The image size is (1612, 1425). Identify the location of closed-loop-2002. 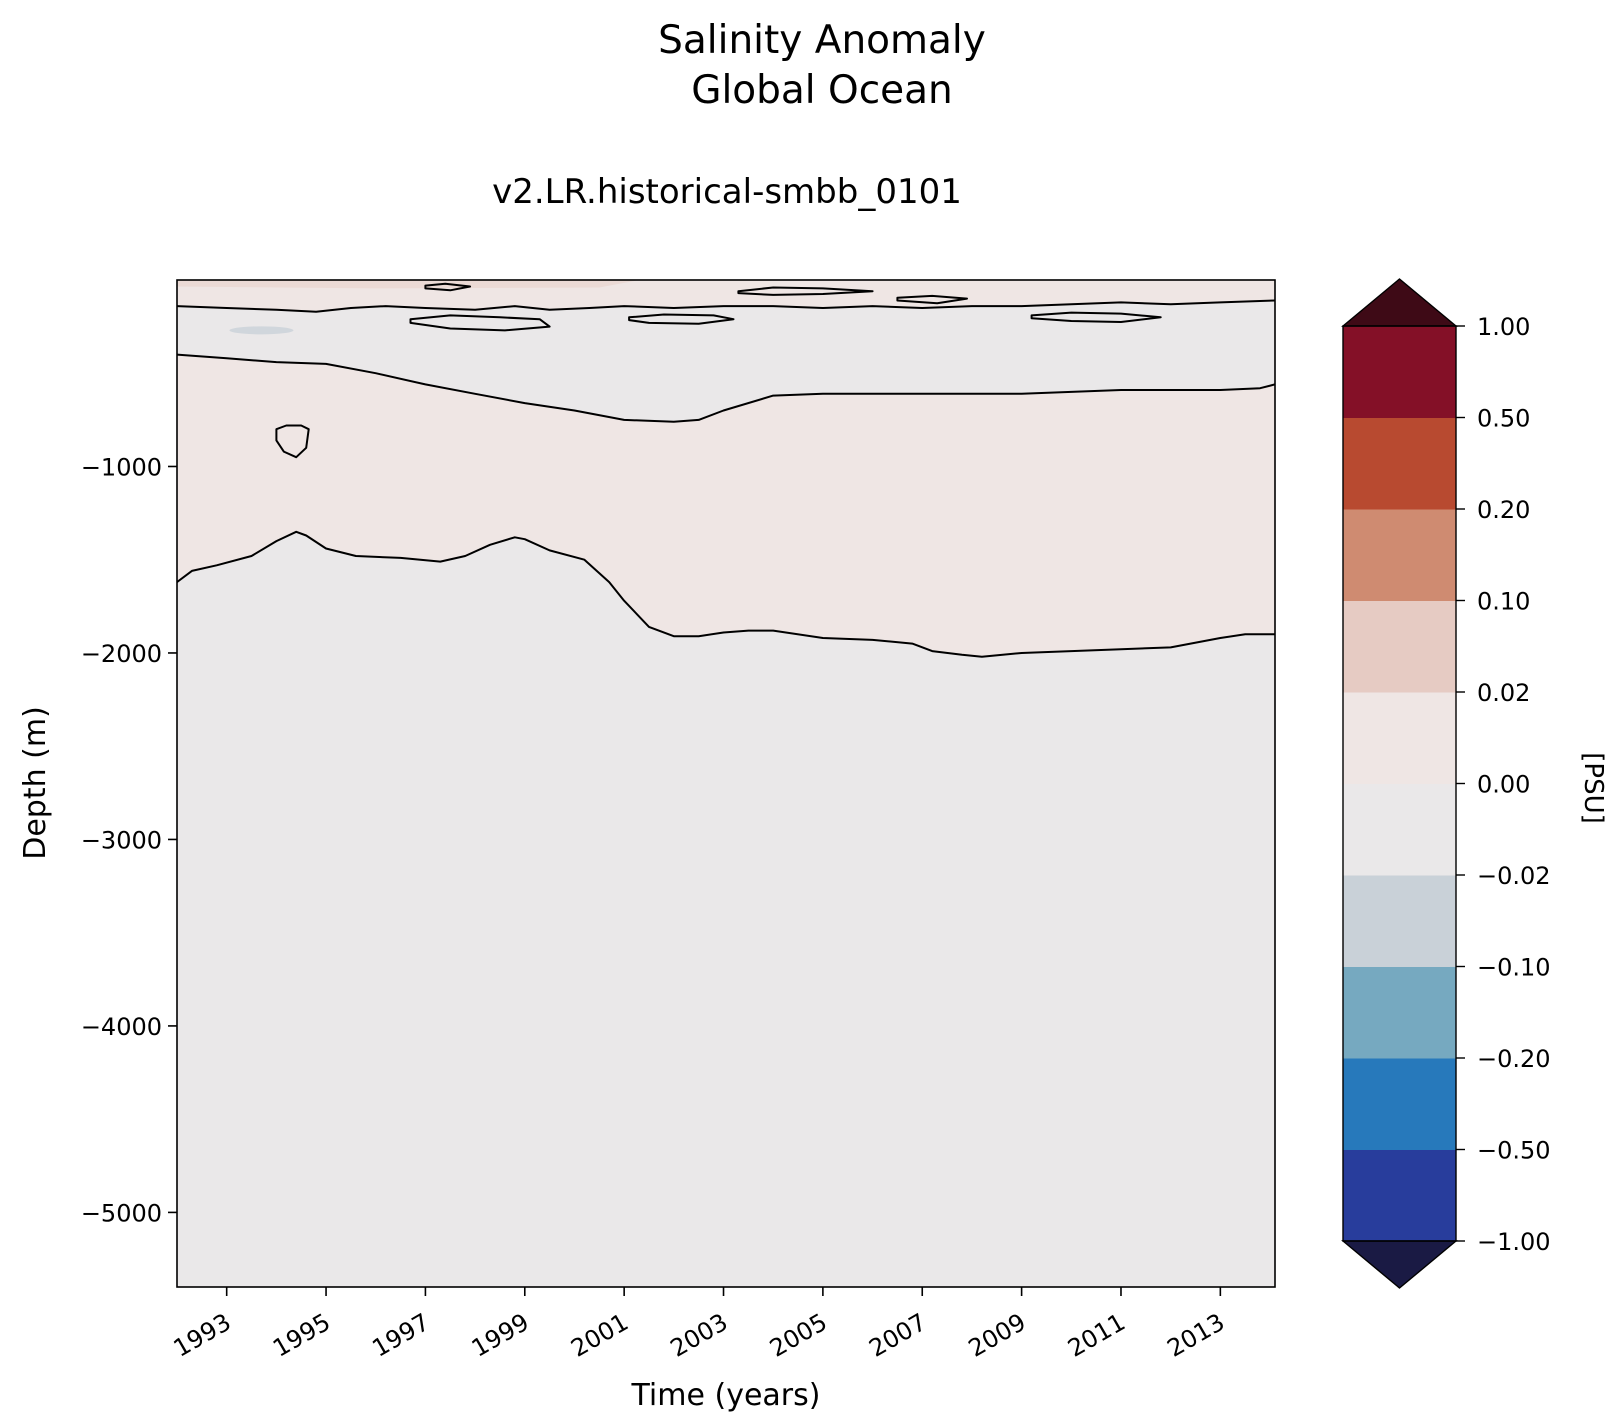
(805, 291).